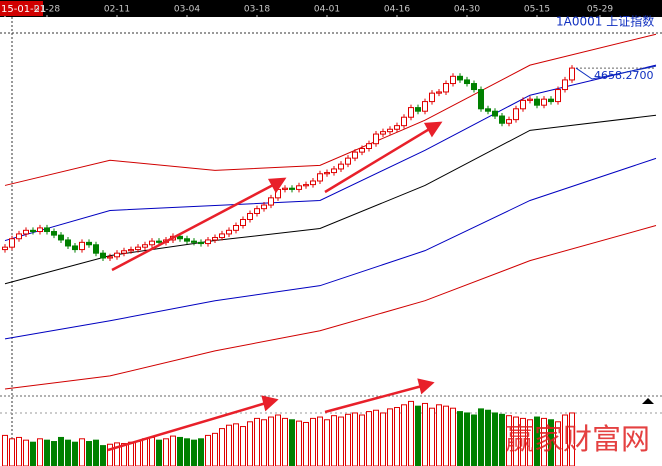 The image size is (662, 466). Describe the element at coordinates (600, 10) in the screenshot. I see `x-tick-label: 05-29` at that location.